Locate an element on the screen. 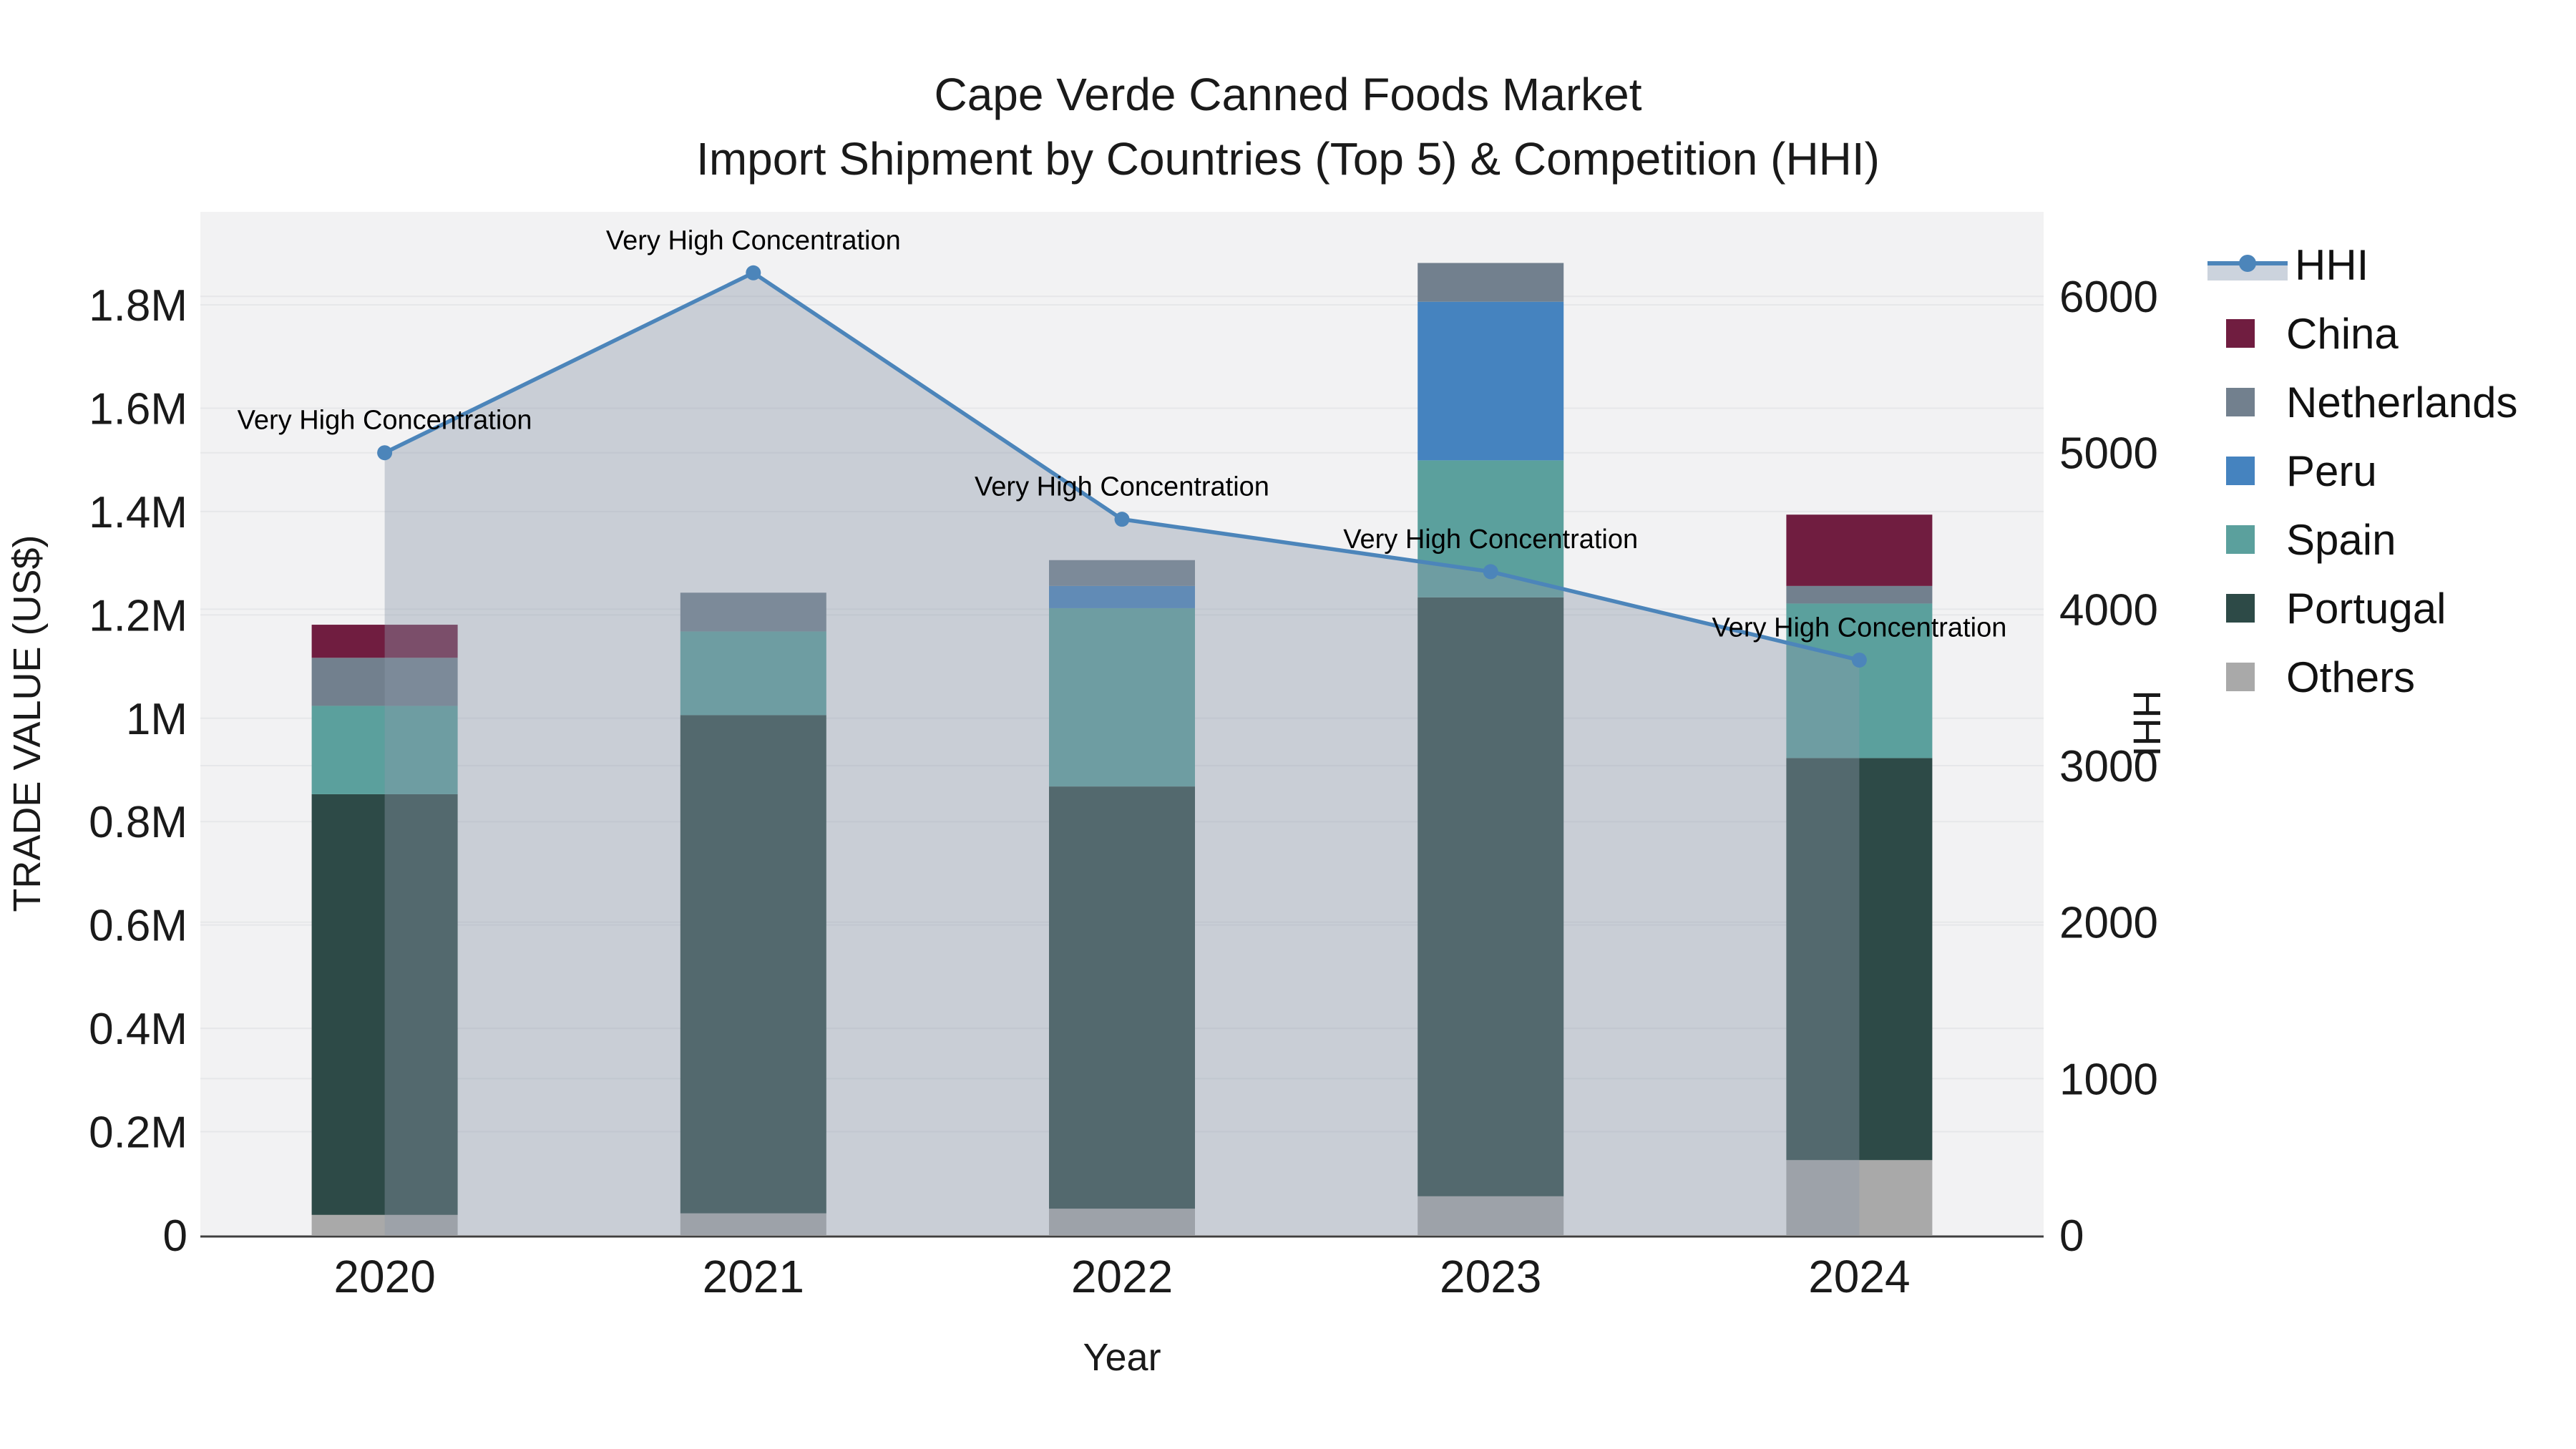 This screenshot has width=2576, height=1449. bar-segment-portugal-2021 is located at coordinates (753, 964).